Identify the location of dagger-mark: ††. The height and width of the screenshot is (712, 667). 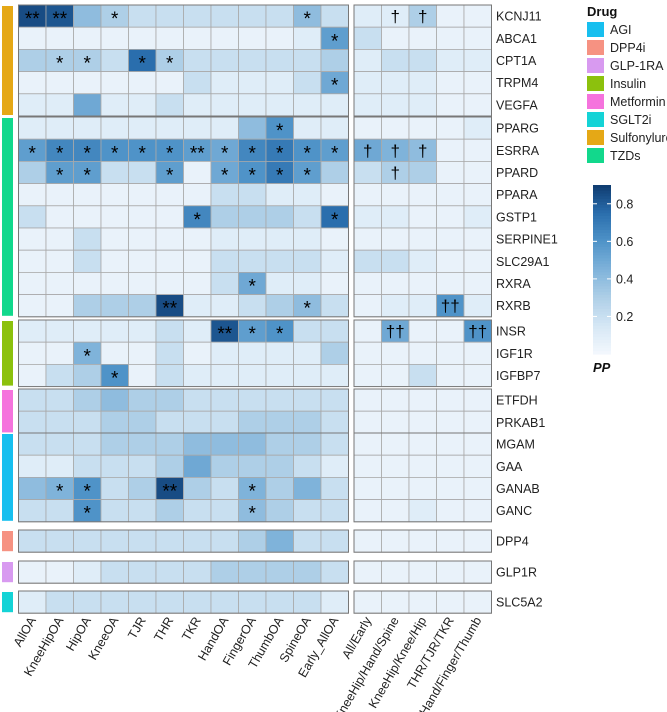
(395, 331).